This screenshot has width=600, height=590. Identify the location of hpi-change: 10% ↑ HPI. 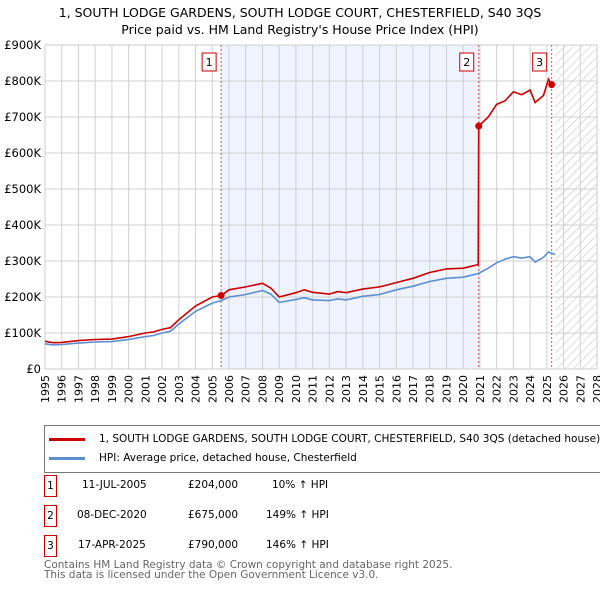
(300, 485).